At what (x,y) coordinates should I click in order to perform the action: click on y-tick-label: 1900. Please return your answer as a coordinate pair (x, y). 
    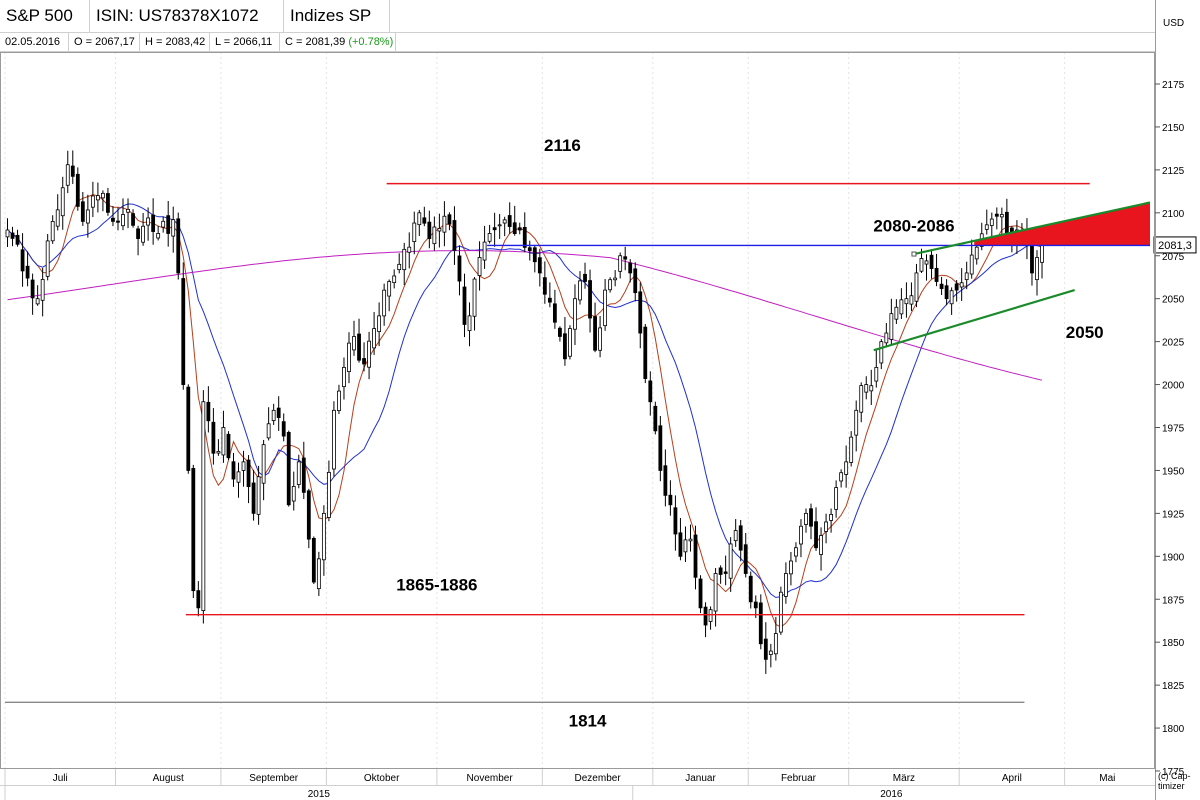
    Looking at the image, I should click on (1173, 557).